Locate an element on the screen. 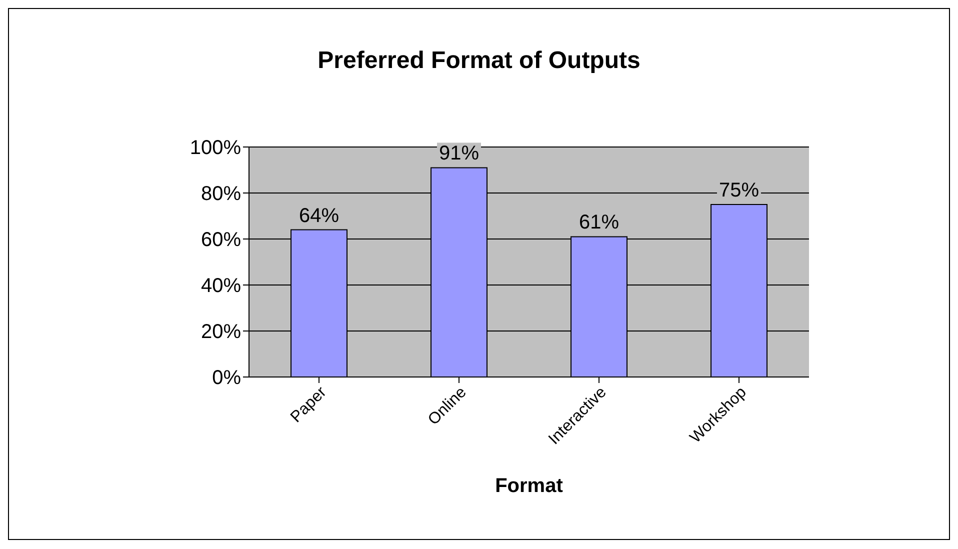 Image resolution: width=958 pixels, height=549 pixels. y-tick-label: 60% is located at coordinates (221, 240).